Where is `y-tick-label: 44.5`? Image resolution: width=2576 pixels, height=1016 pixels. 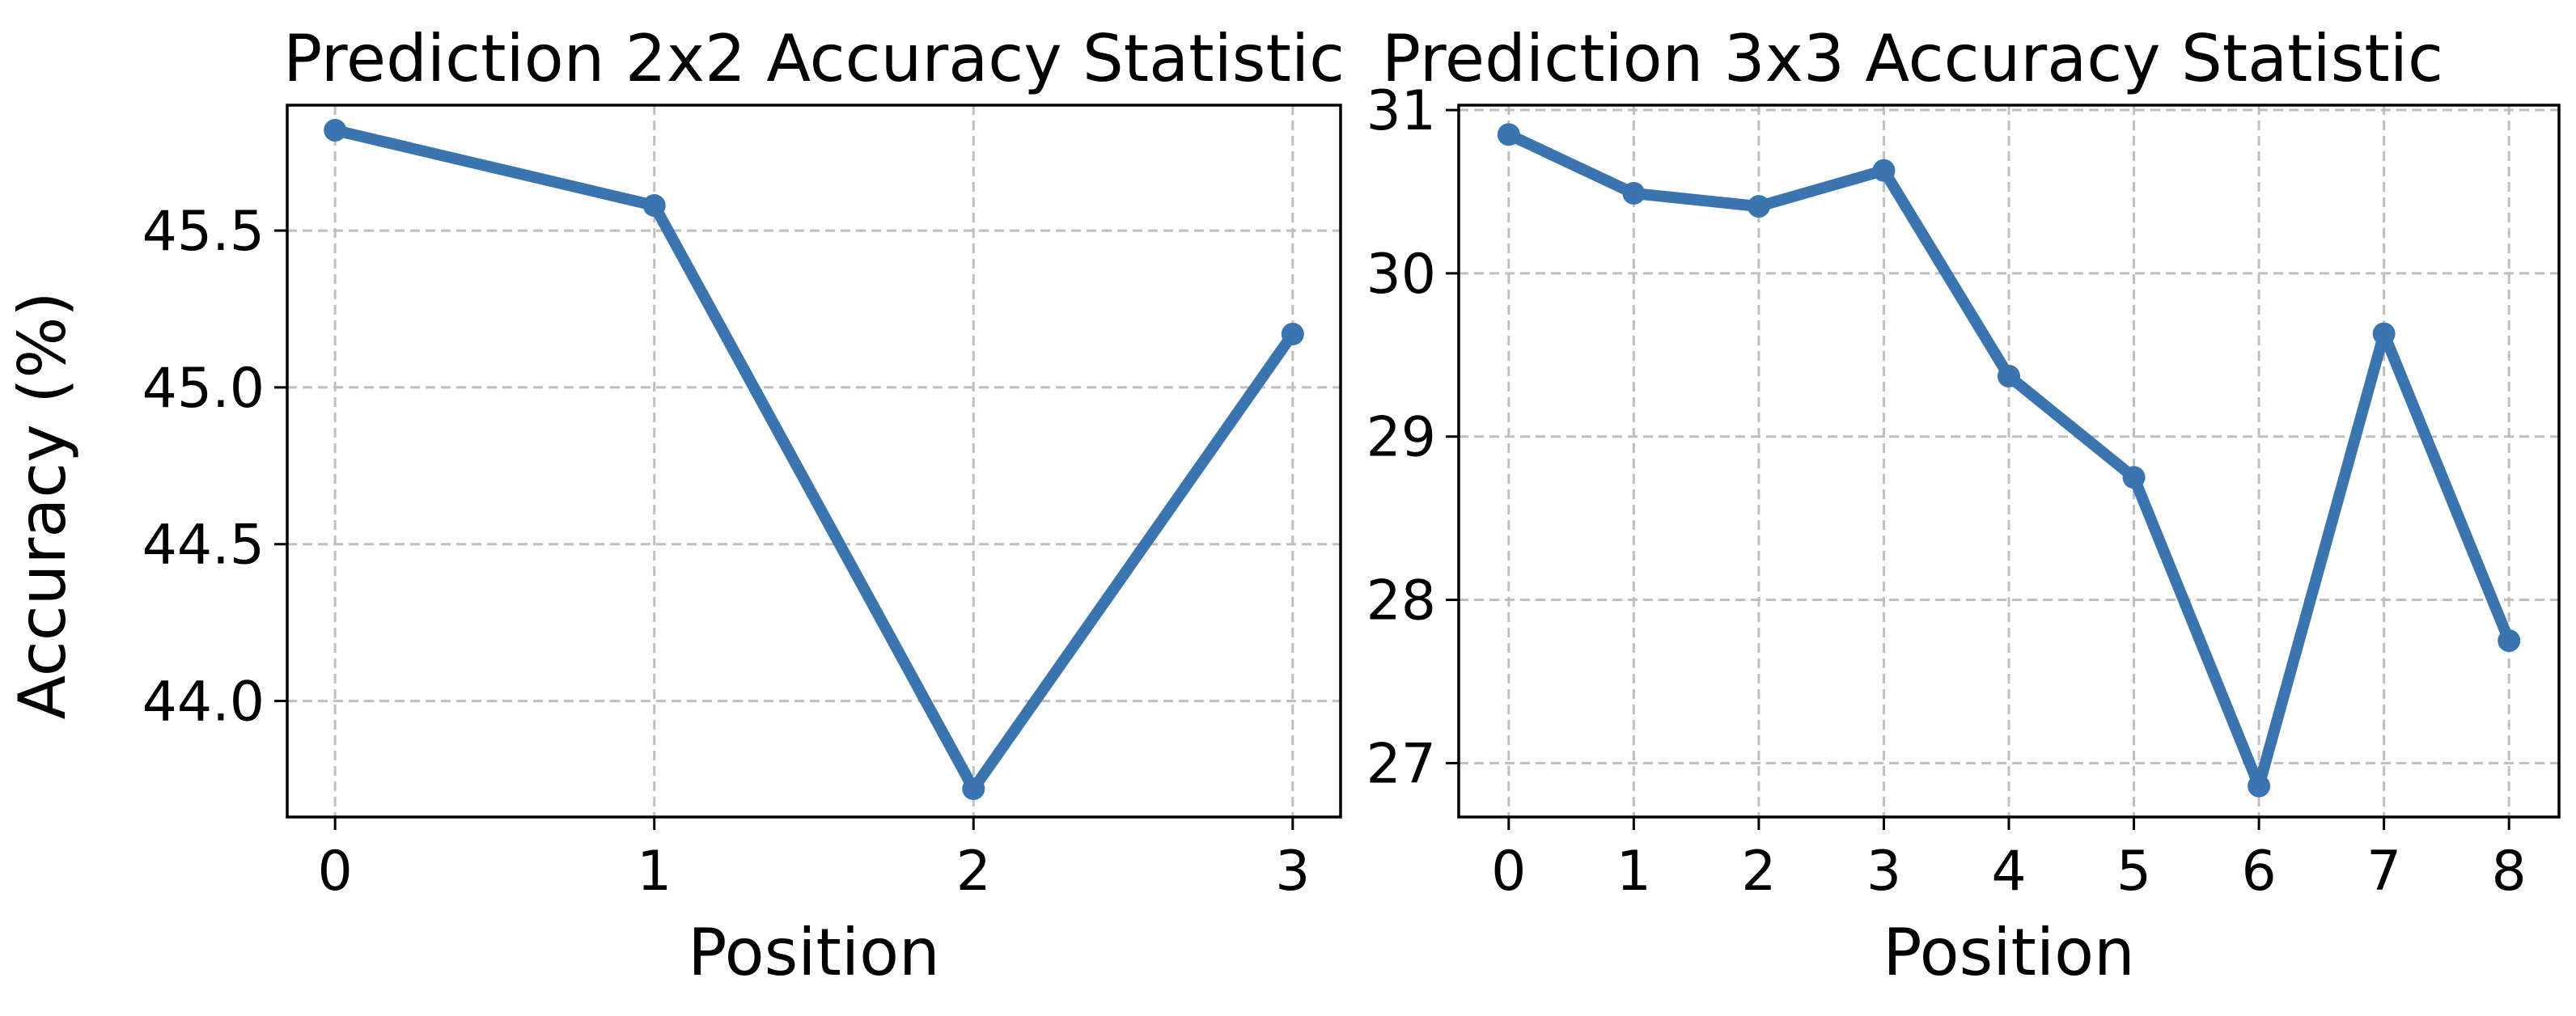
y-tick-label: 44.5 is located at coordinates (203, 546).